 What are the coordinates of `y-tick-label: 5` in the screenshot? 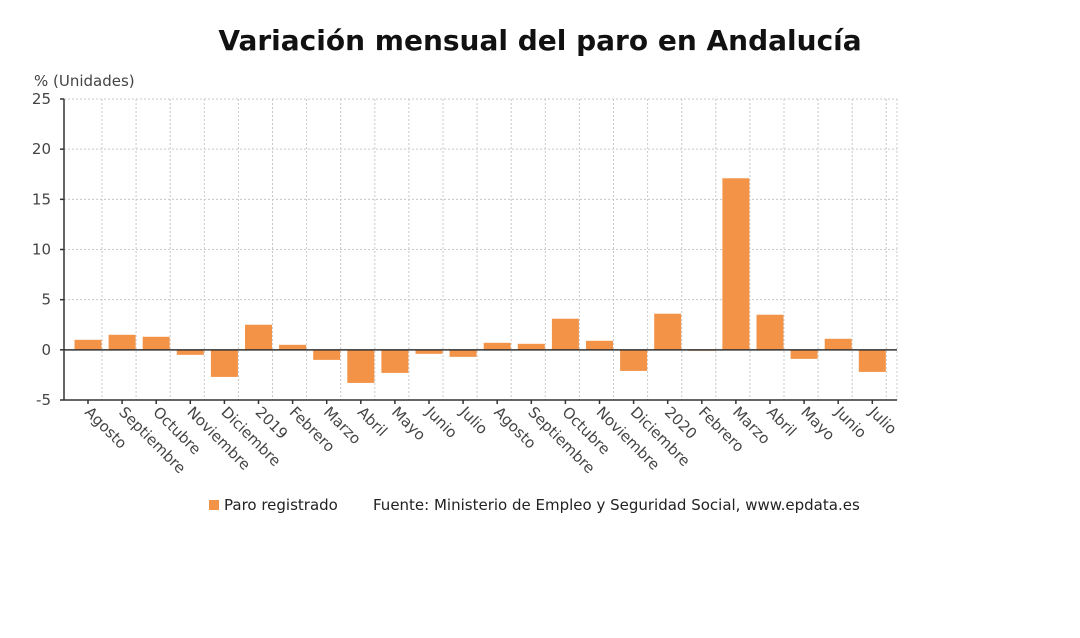 It's located at (46, 300).